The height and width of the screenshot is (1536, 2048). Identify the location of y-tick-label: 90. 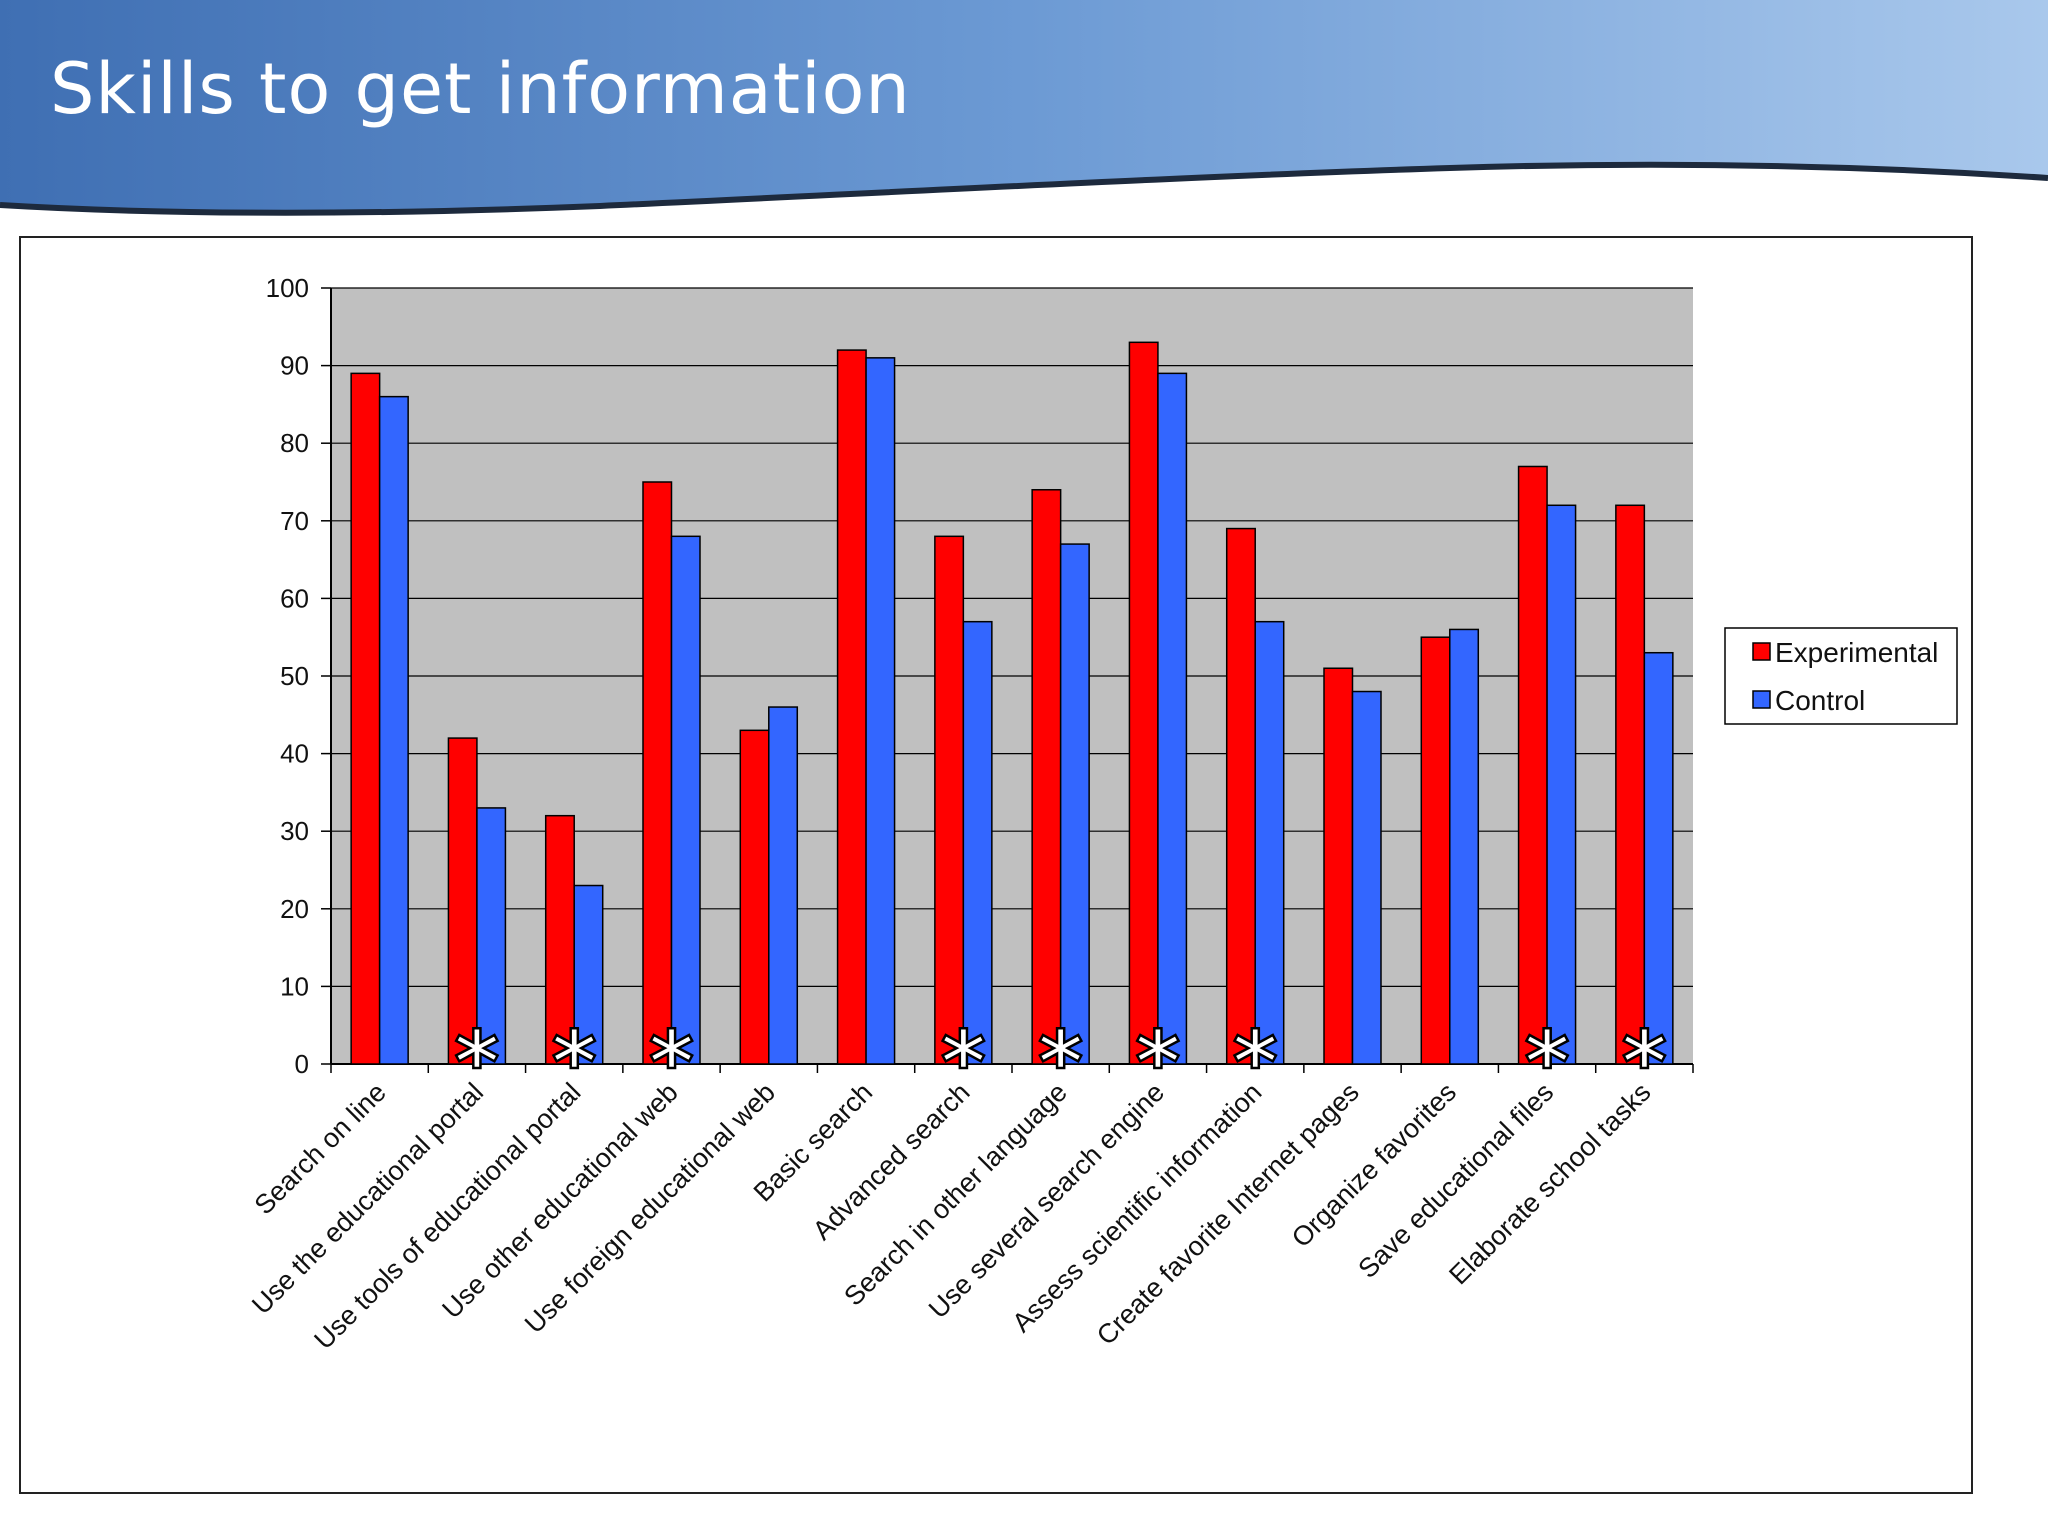
(294, 366).